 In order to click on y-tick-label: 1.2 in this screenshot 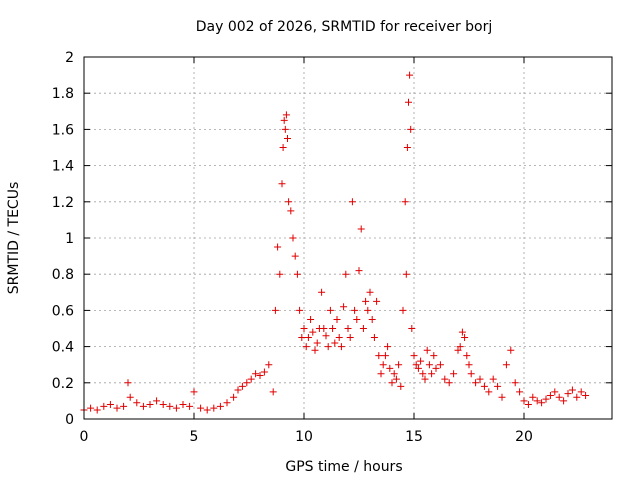, I will do `click(63, 203)`.